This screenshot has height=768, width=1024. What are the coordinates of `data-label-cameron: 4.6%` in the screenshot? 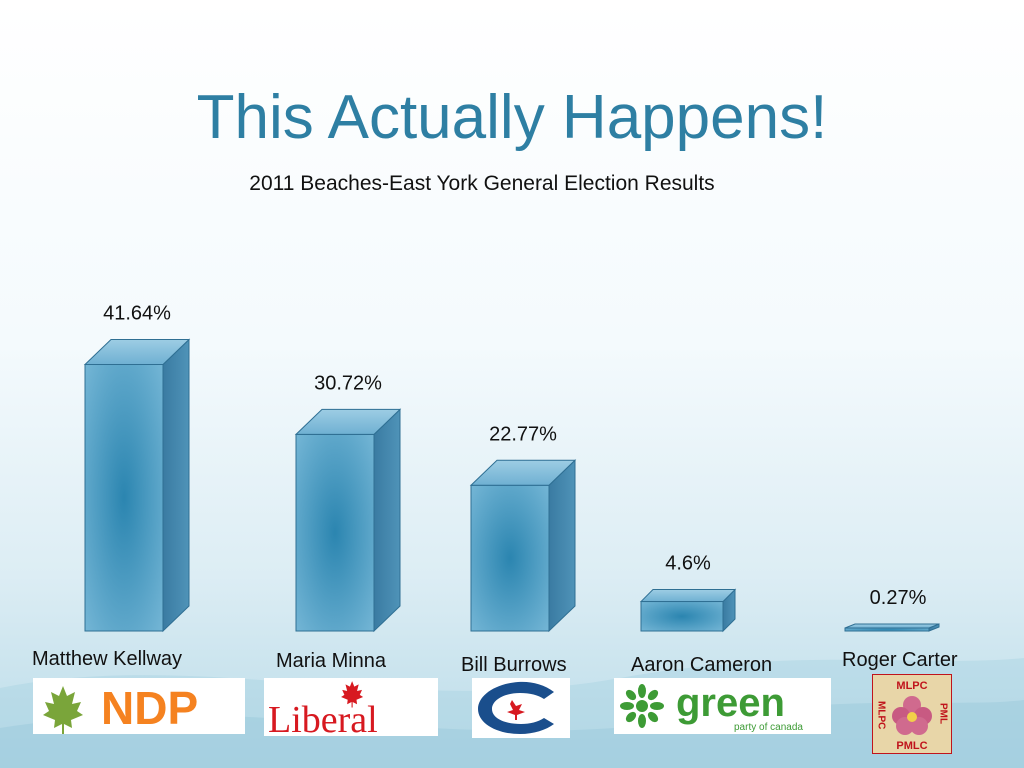 It's located at (688, 564).